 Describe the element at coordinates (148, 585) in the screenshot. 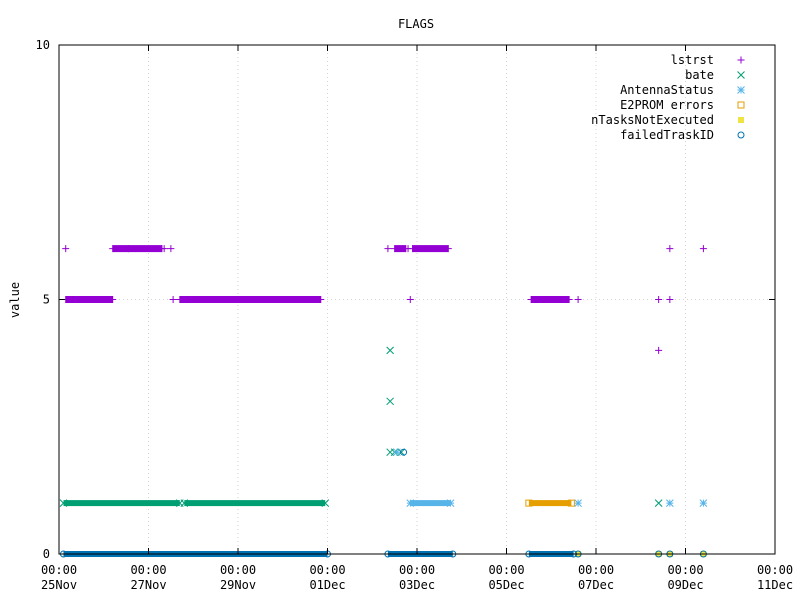

I see `x-tick-label-date: 27Nov` at that location.